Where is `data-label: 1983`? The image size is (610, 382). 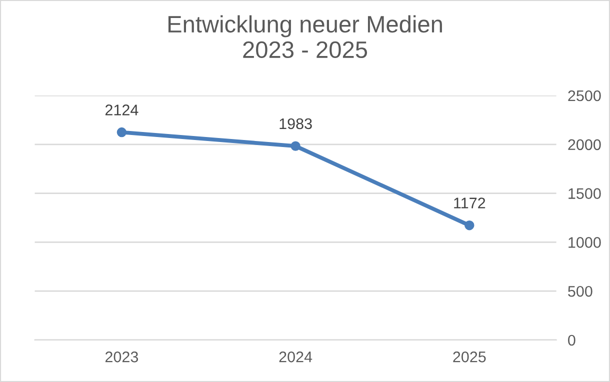
data-label: 1983 is located at coordinates (296, 124).